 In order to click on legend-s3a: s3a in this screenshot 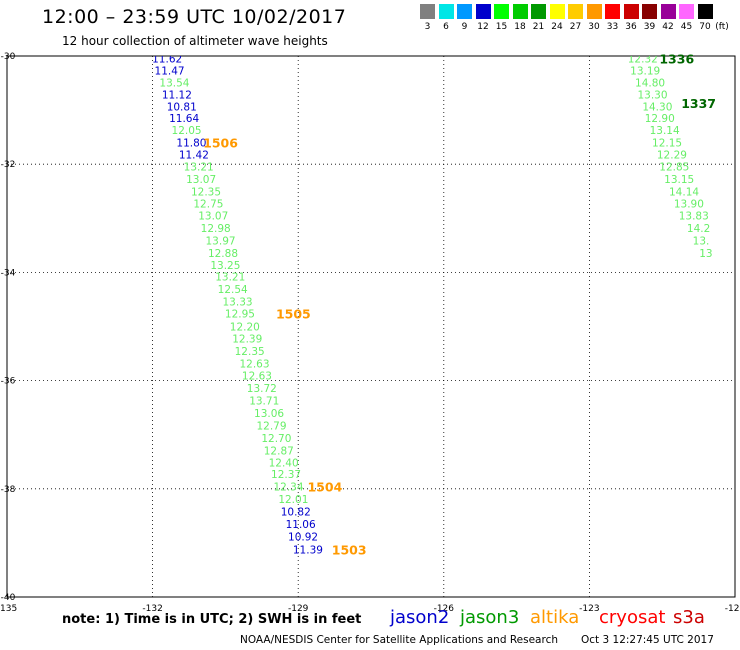, I will do `click(689, 617)`.